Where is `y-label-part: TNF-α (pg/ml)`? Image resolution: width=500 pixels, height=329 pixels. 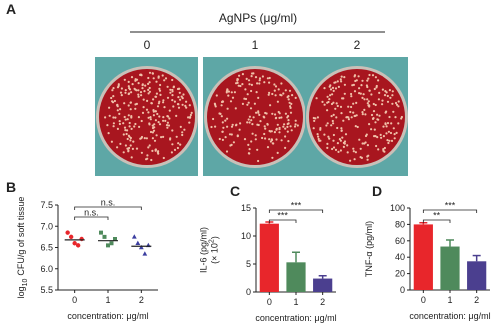 y-label-part: TNF-α (pg/ml) is located at coordinates (369, 249).